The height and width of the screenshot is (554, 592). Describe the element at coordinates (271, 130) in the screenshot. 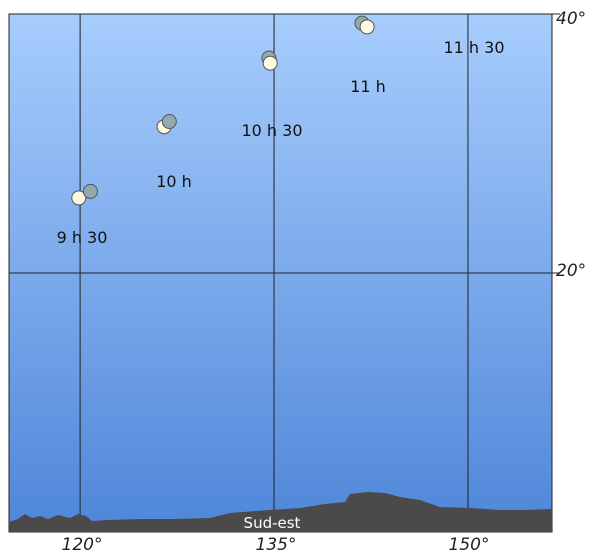

I see `time-label-1030: 10 h 30` at that location.